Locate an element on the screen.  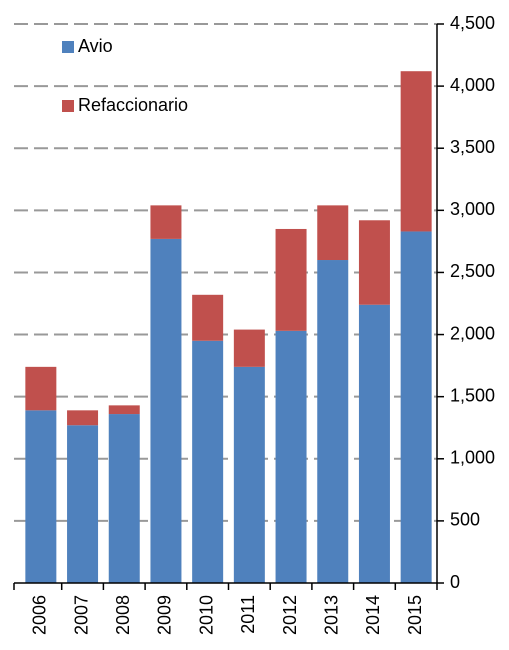
x-tick-label: 2008 is located at coordinates (123, 615).